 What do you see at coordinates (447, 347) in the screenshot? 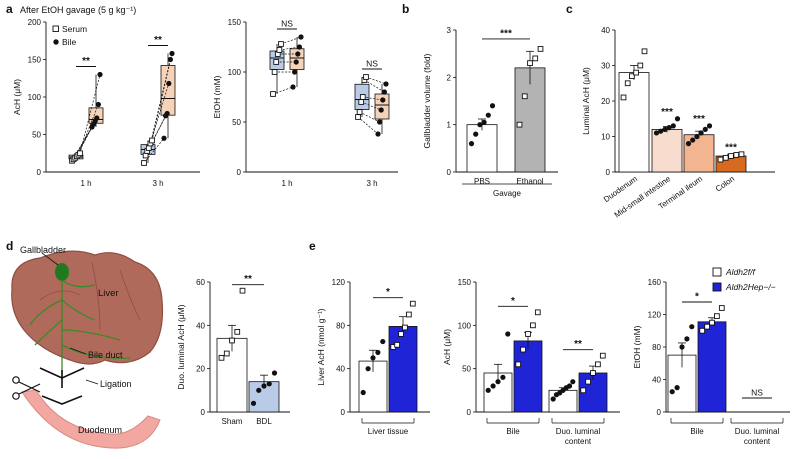
I see `y-axis-label: AcH (μM)` at bounding box center [447, 347].